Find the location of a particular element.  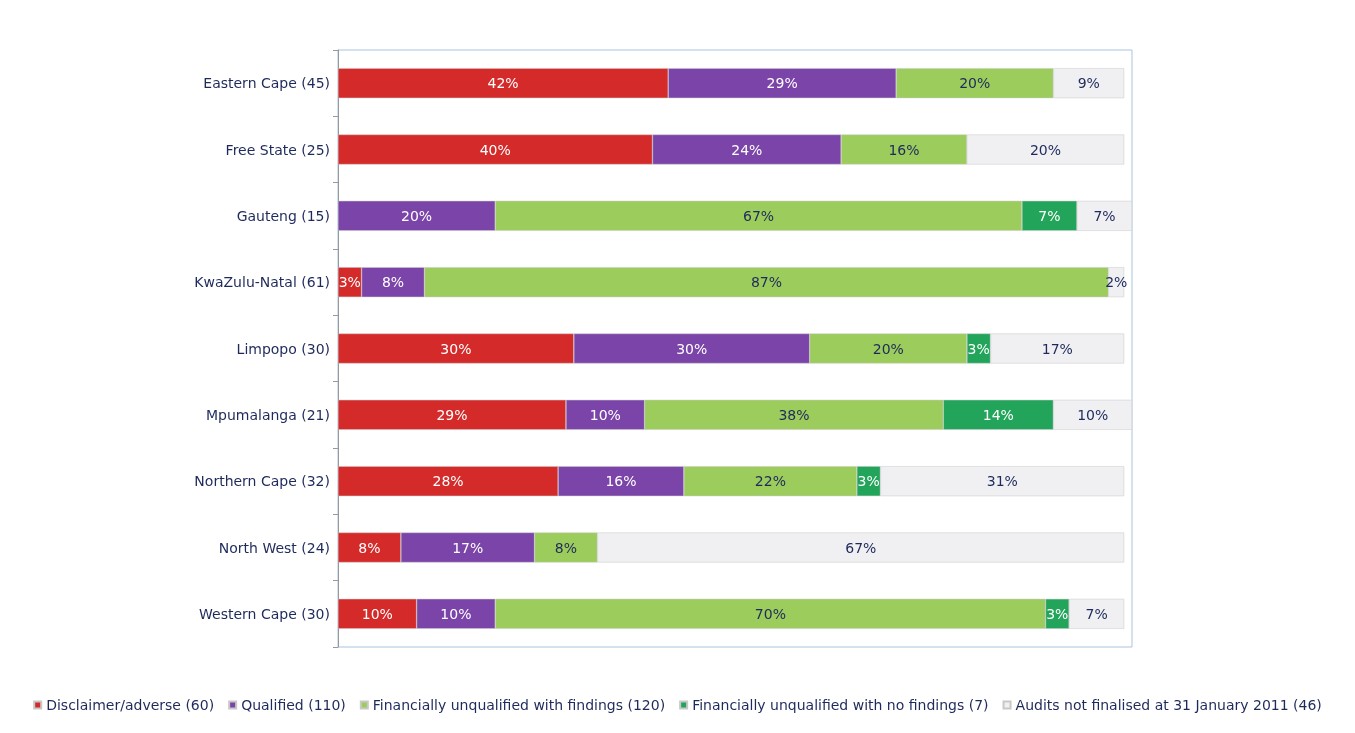

y-tick-label: Gauteng (15) is located at coordinates (283, 215).